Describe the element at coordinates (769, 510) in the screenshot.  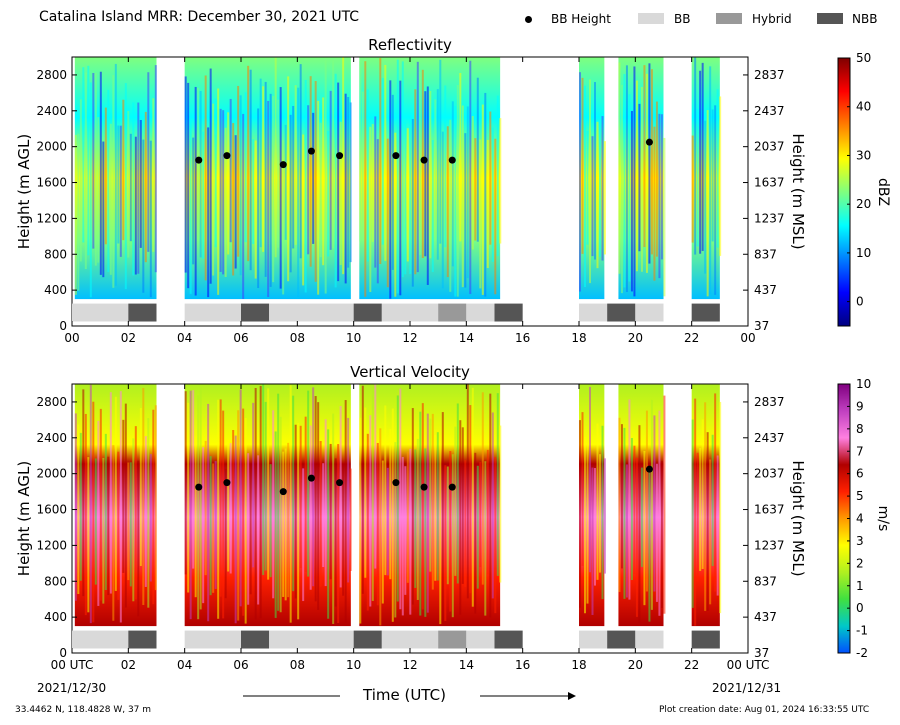
I see `y-tick-label-right: 1637` at that location.